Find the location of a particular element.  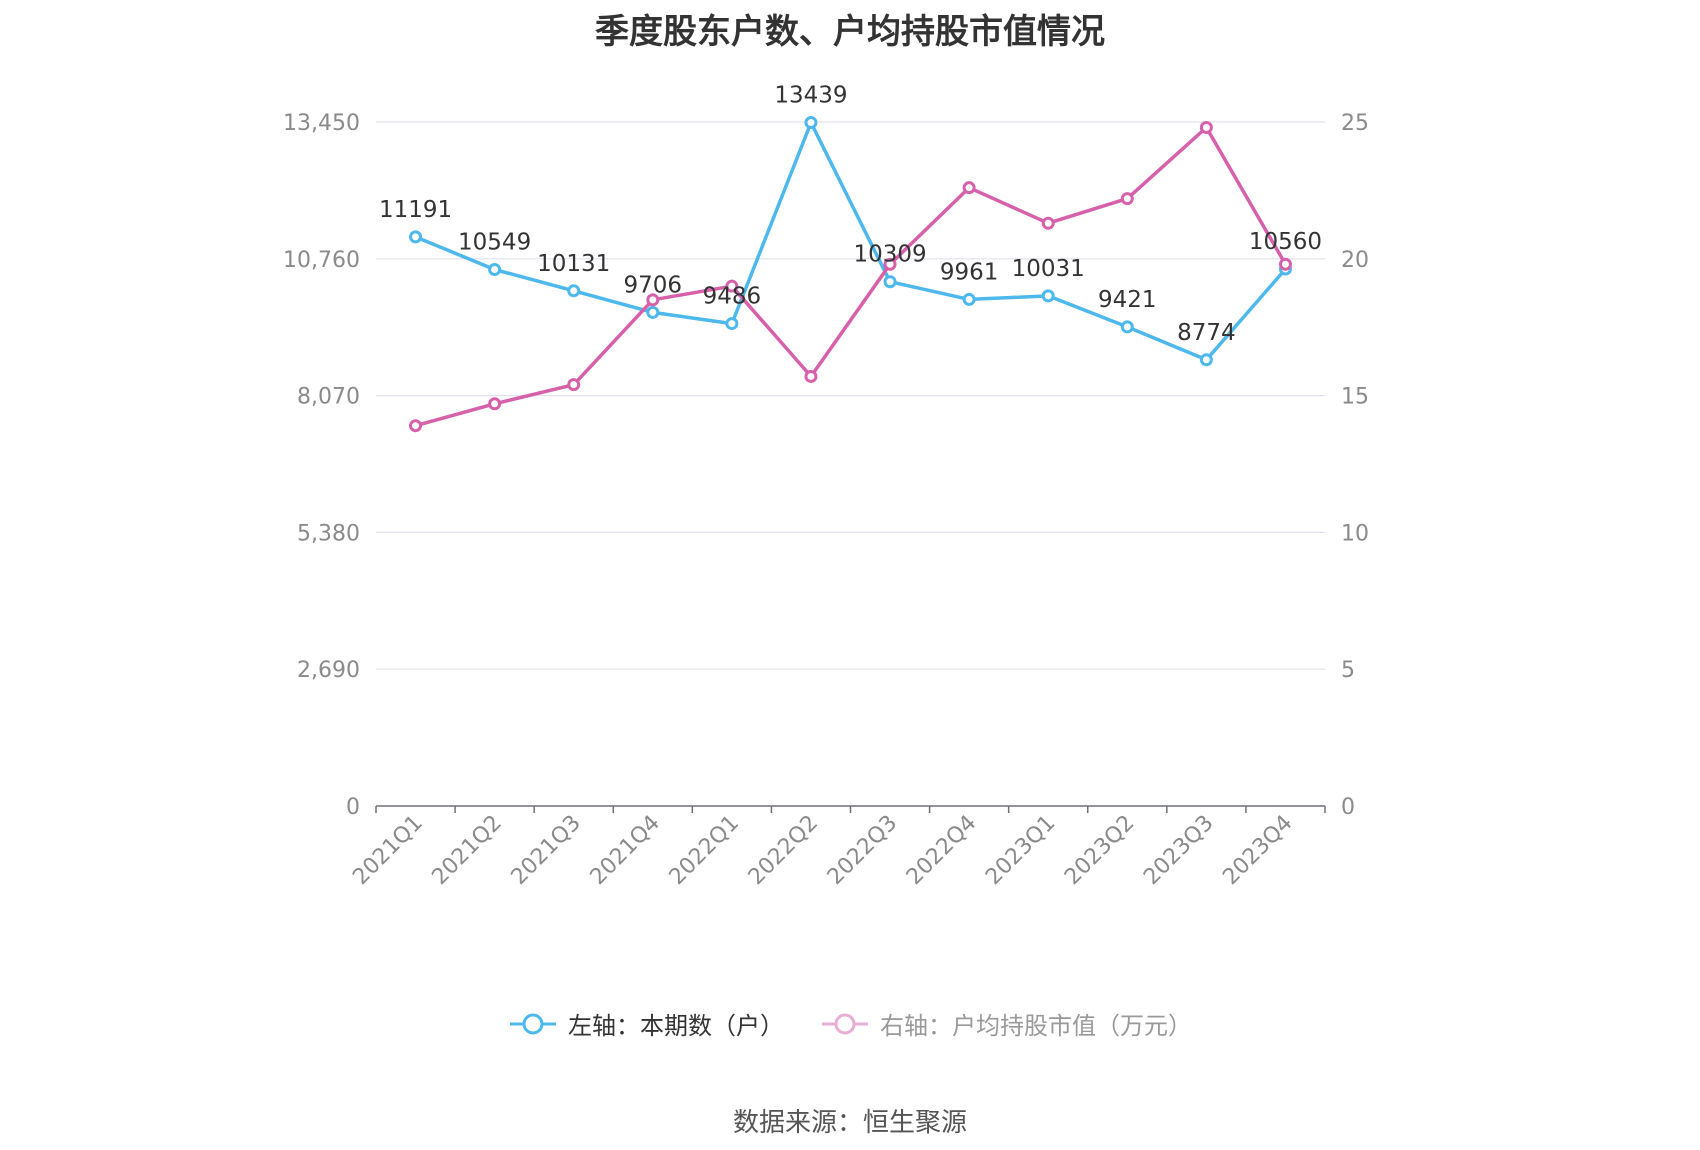

right-tick-label: 0 is located at coordinates (1348, 807).